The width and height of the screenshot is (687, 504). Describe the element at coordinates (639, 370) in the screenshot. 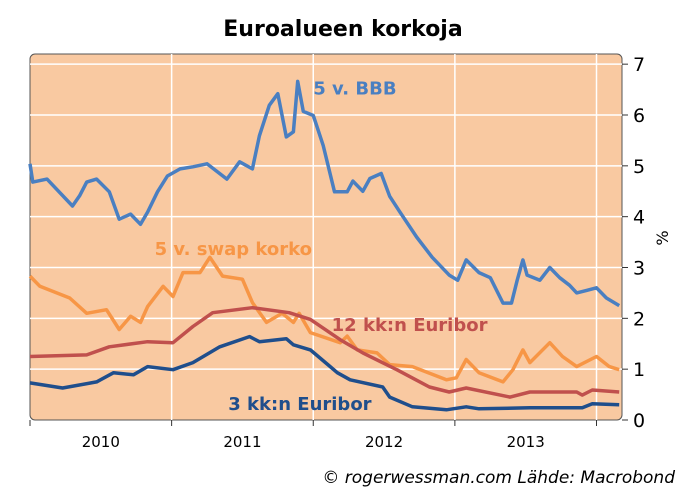

I see `y-tick-label: 1` at that location.